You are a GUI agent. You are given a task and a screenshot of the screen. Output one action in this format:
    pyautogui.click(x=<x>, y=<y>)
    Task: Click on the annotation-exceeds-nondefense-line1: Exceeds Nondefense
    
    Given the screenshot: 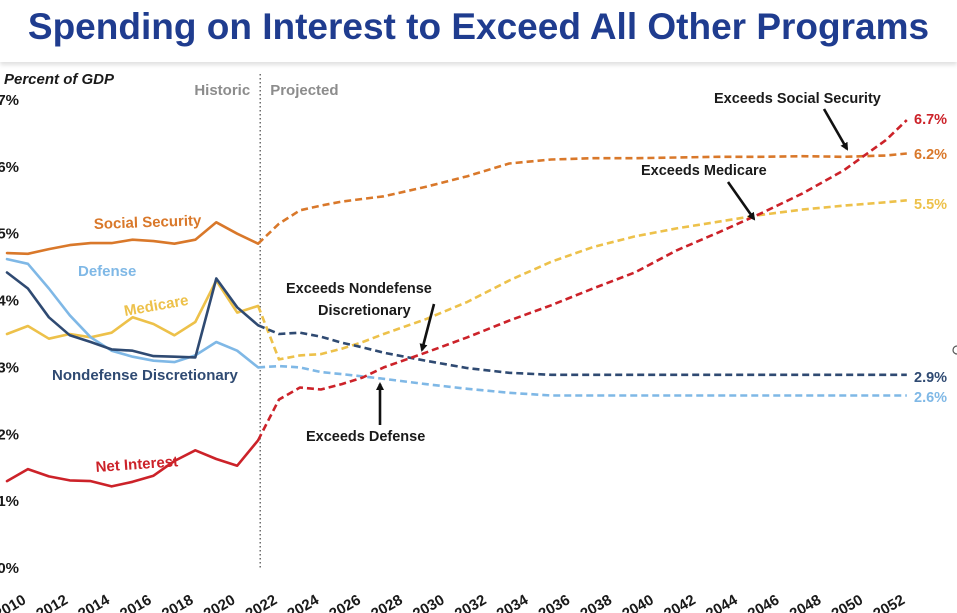 What is the action you would take?
    pyautogui.click(x=359, y=289)
    